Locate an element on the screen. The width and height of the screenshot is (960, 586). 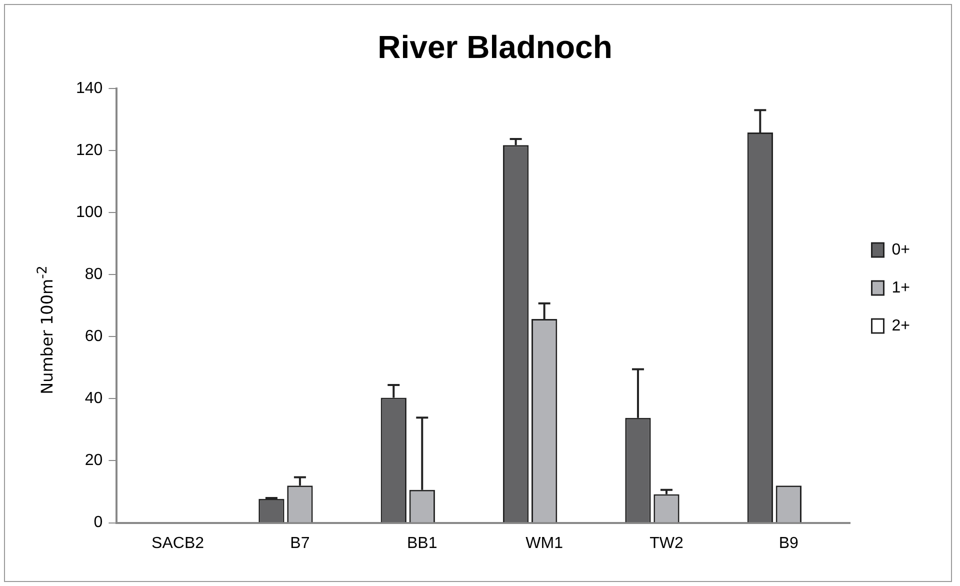
x-tick-label: B9 is located at coordinates (788, 543).